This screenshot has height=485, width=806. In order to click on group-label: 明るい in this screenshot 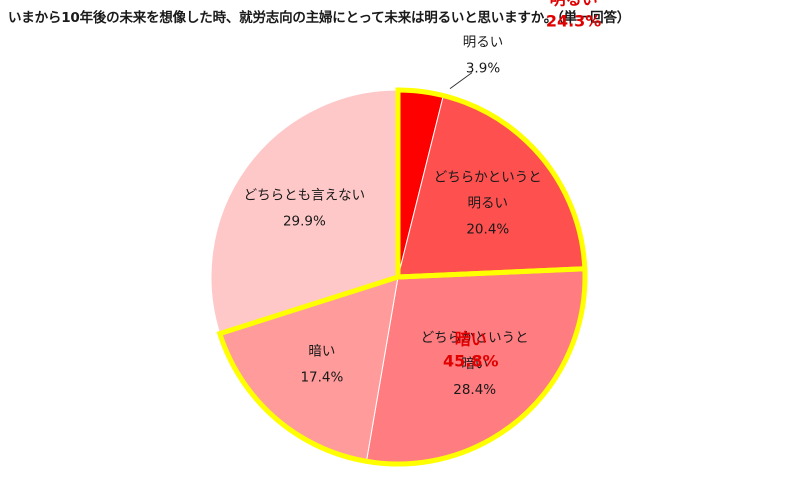, I will do `click(574, 4)`.